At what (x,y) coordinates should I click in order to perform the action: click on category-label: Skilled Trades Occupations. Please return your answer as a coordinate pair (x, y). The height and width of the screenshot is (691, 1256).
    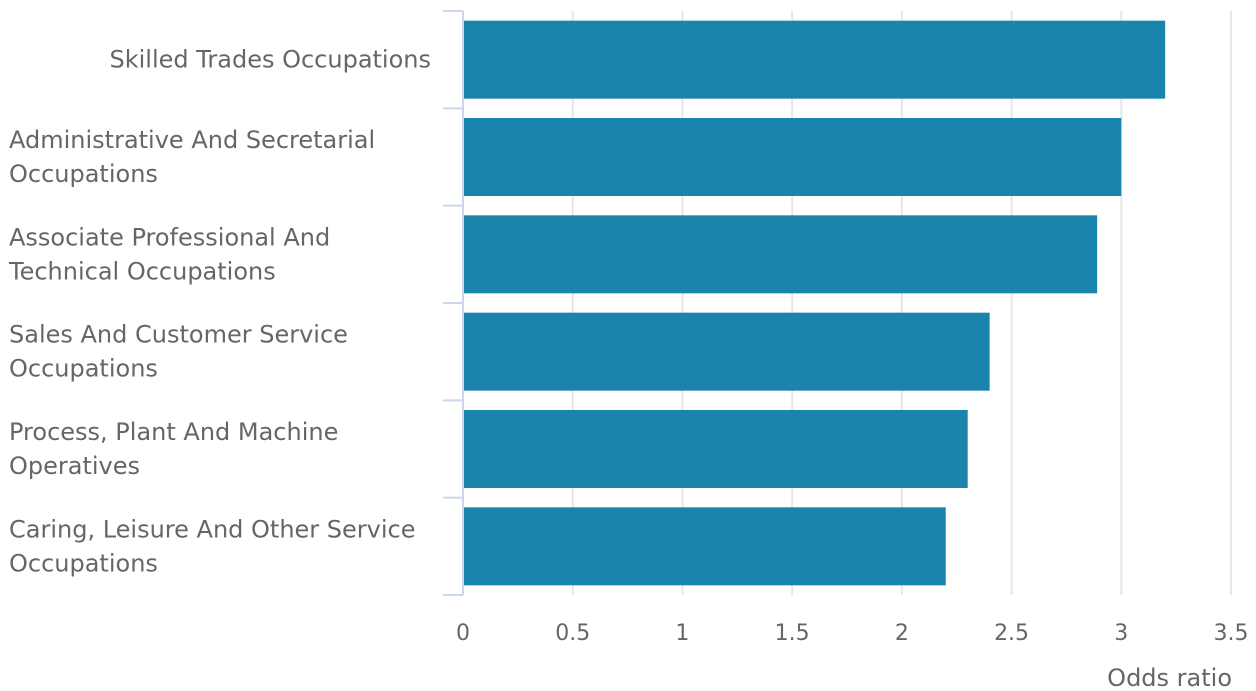
    Looking at the image, I should click on (270, 60).